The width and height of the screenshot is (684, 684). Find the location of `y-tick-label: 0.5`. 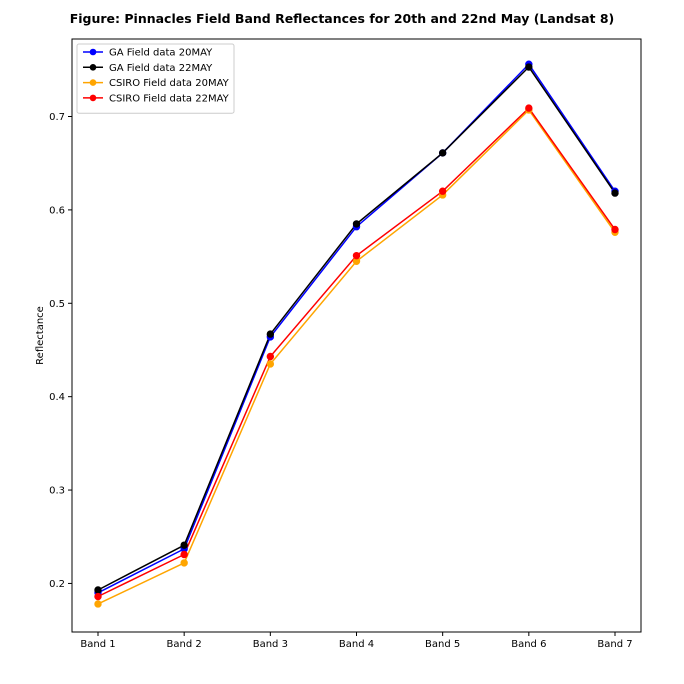

y-tick-label: 0.5 is located at coordinates (57, 304).